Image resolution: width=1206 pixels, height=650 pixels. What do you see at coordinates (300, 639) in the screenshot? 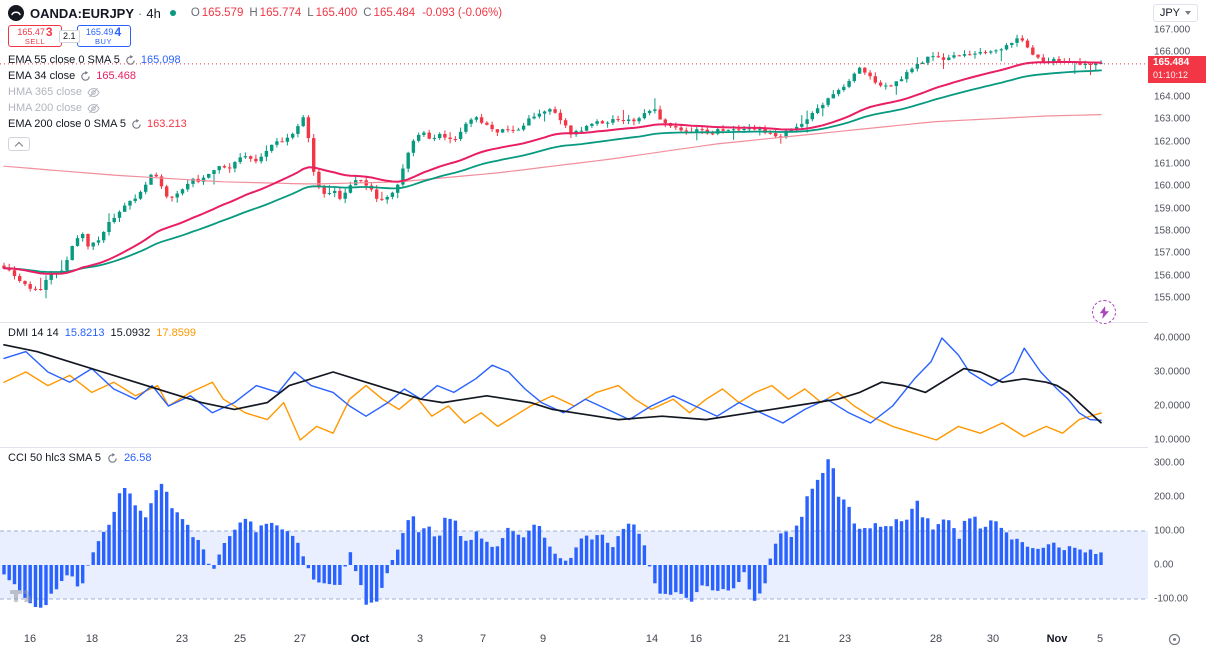
I see `time-axis-label: 27` at bounding box center [300, 639].